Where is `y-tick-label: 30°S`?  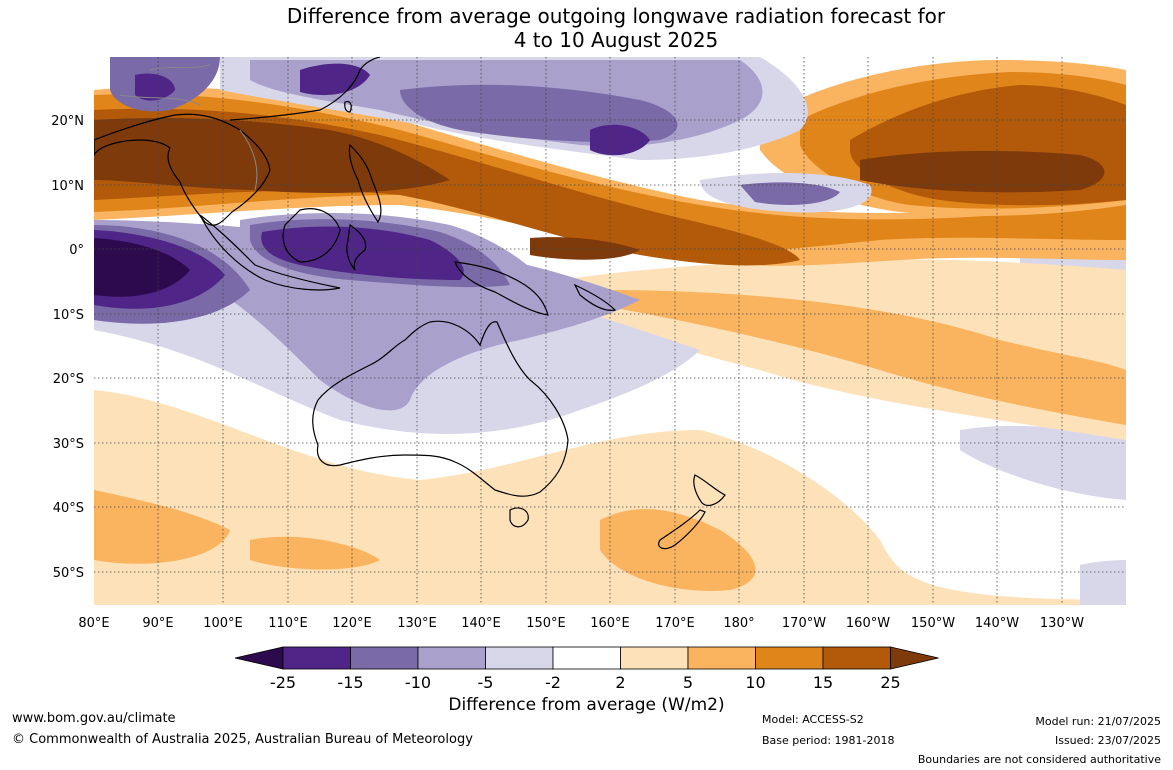 y-tick-label: 30°S is located at coordinates (68, 444).